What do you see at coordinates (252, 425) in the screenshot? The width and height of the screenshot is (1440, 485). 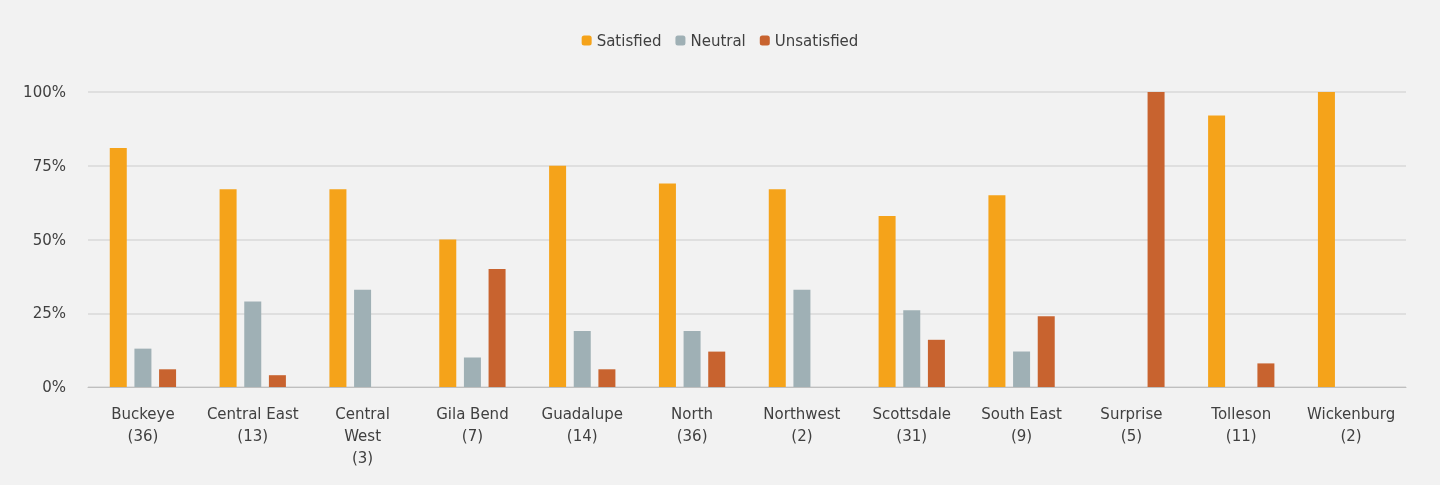 I see `x-tick-label: Central East (13)` at bounding box center [252, 425].